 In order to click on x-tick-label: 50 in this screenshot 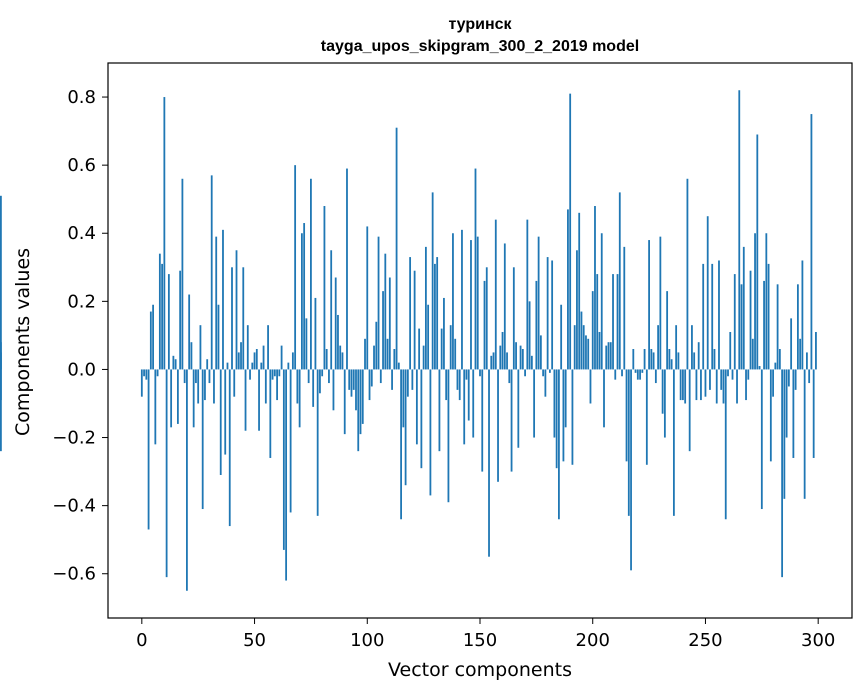, I will do `click(254, 640)`.